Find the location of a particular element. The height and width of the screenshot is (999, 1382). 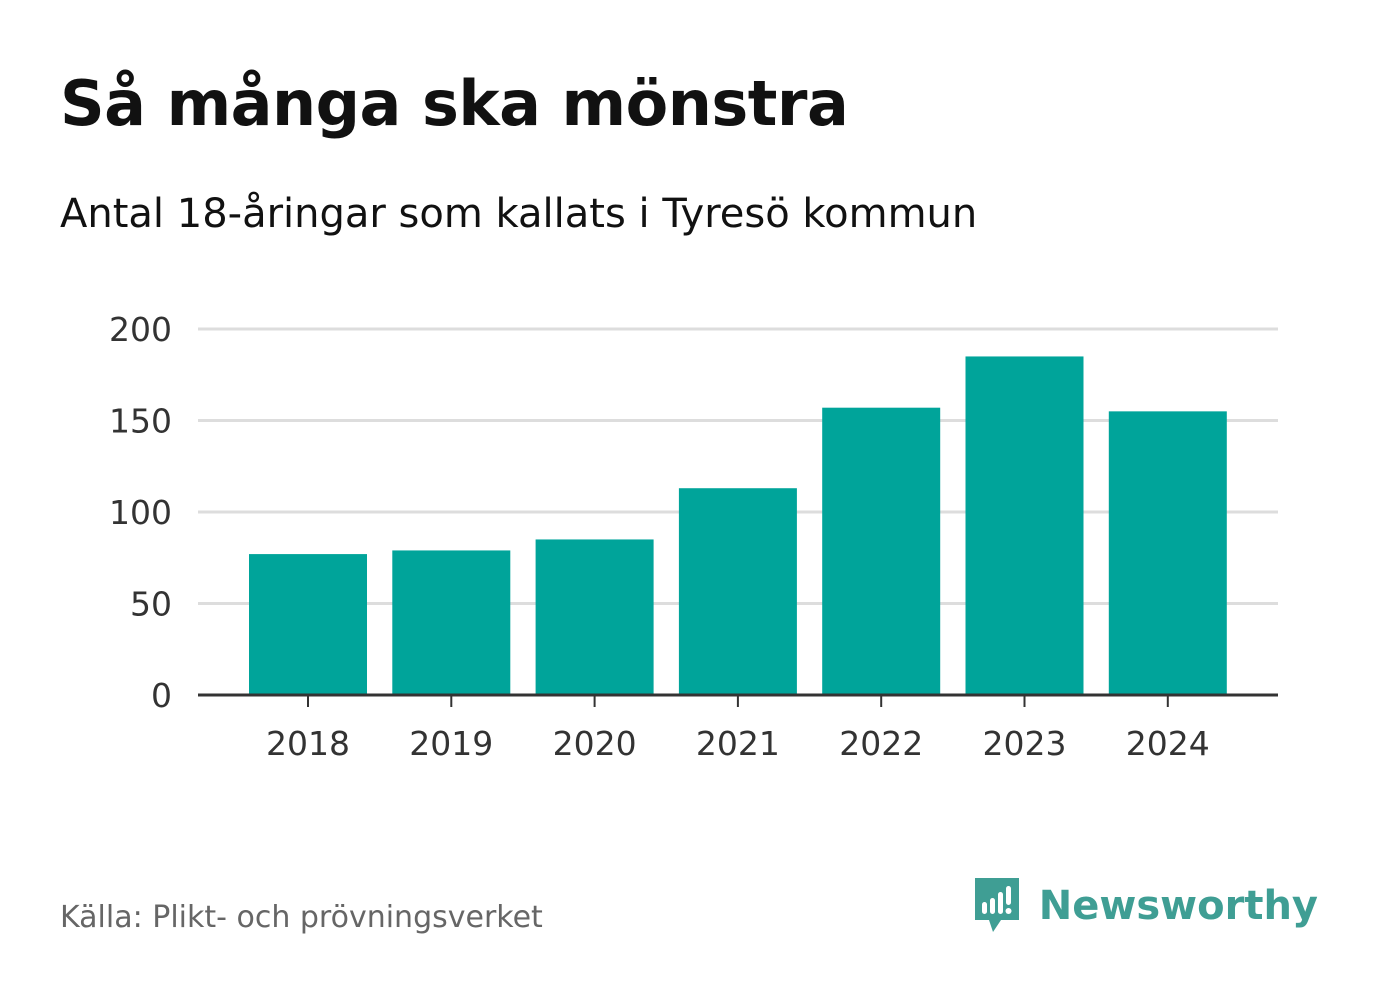

y-tick-labels: 0 50 100 150 200 is located at coordinates (140, 512).